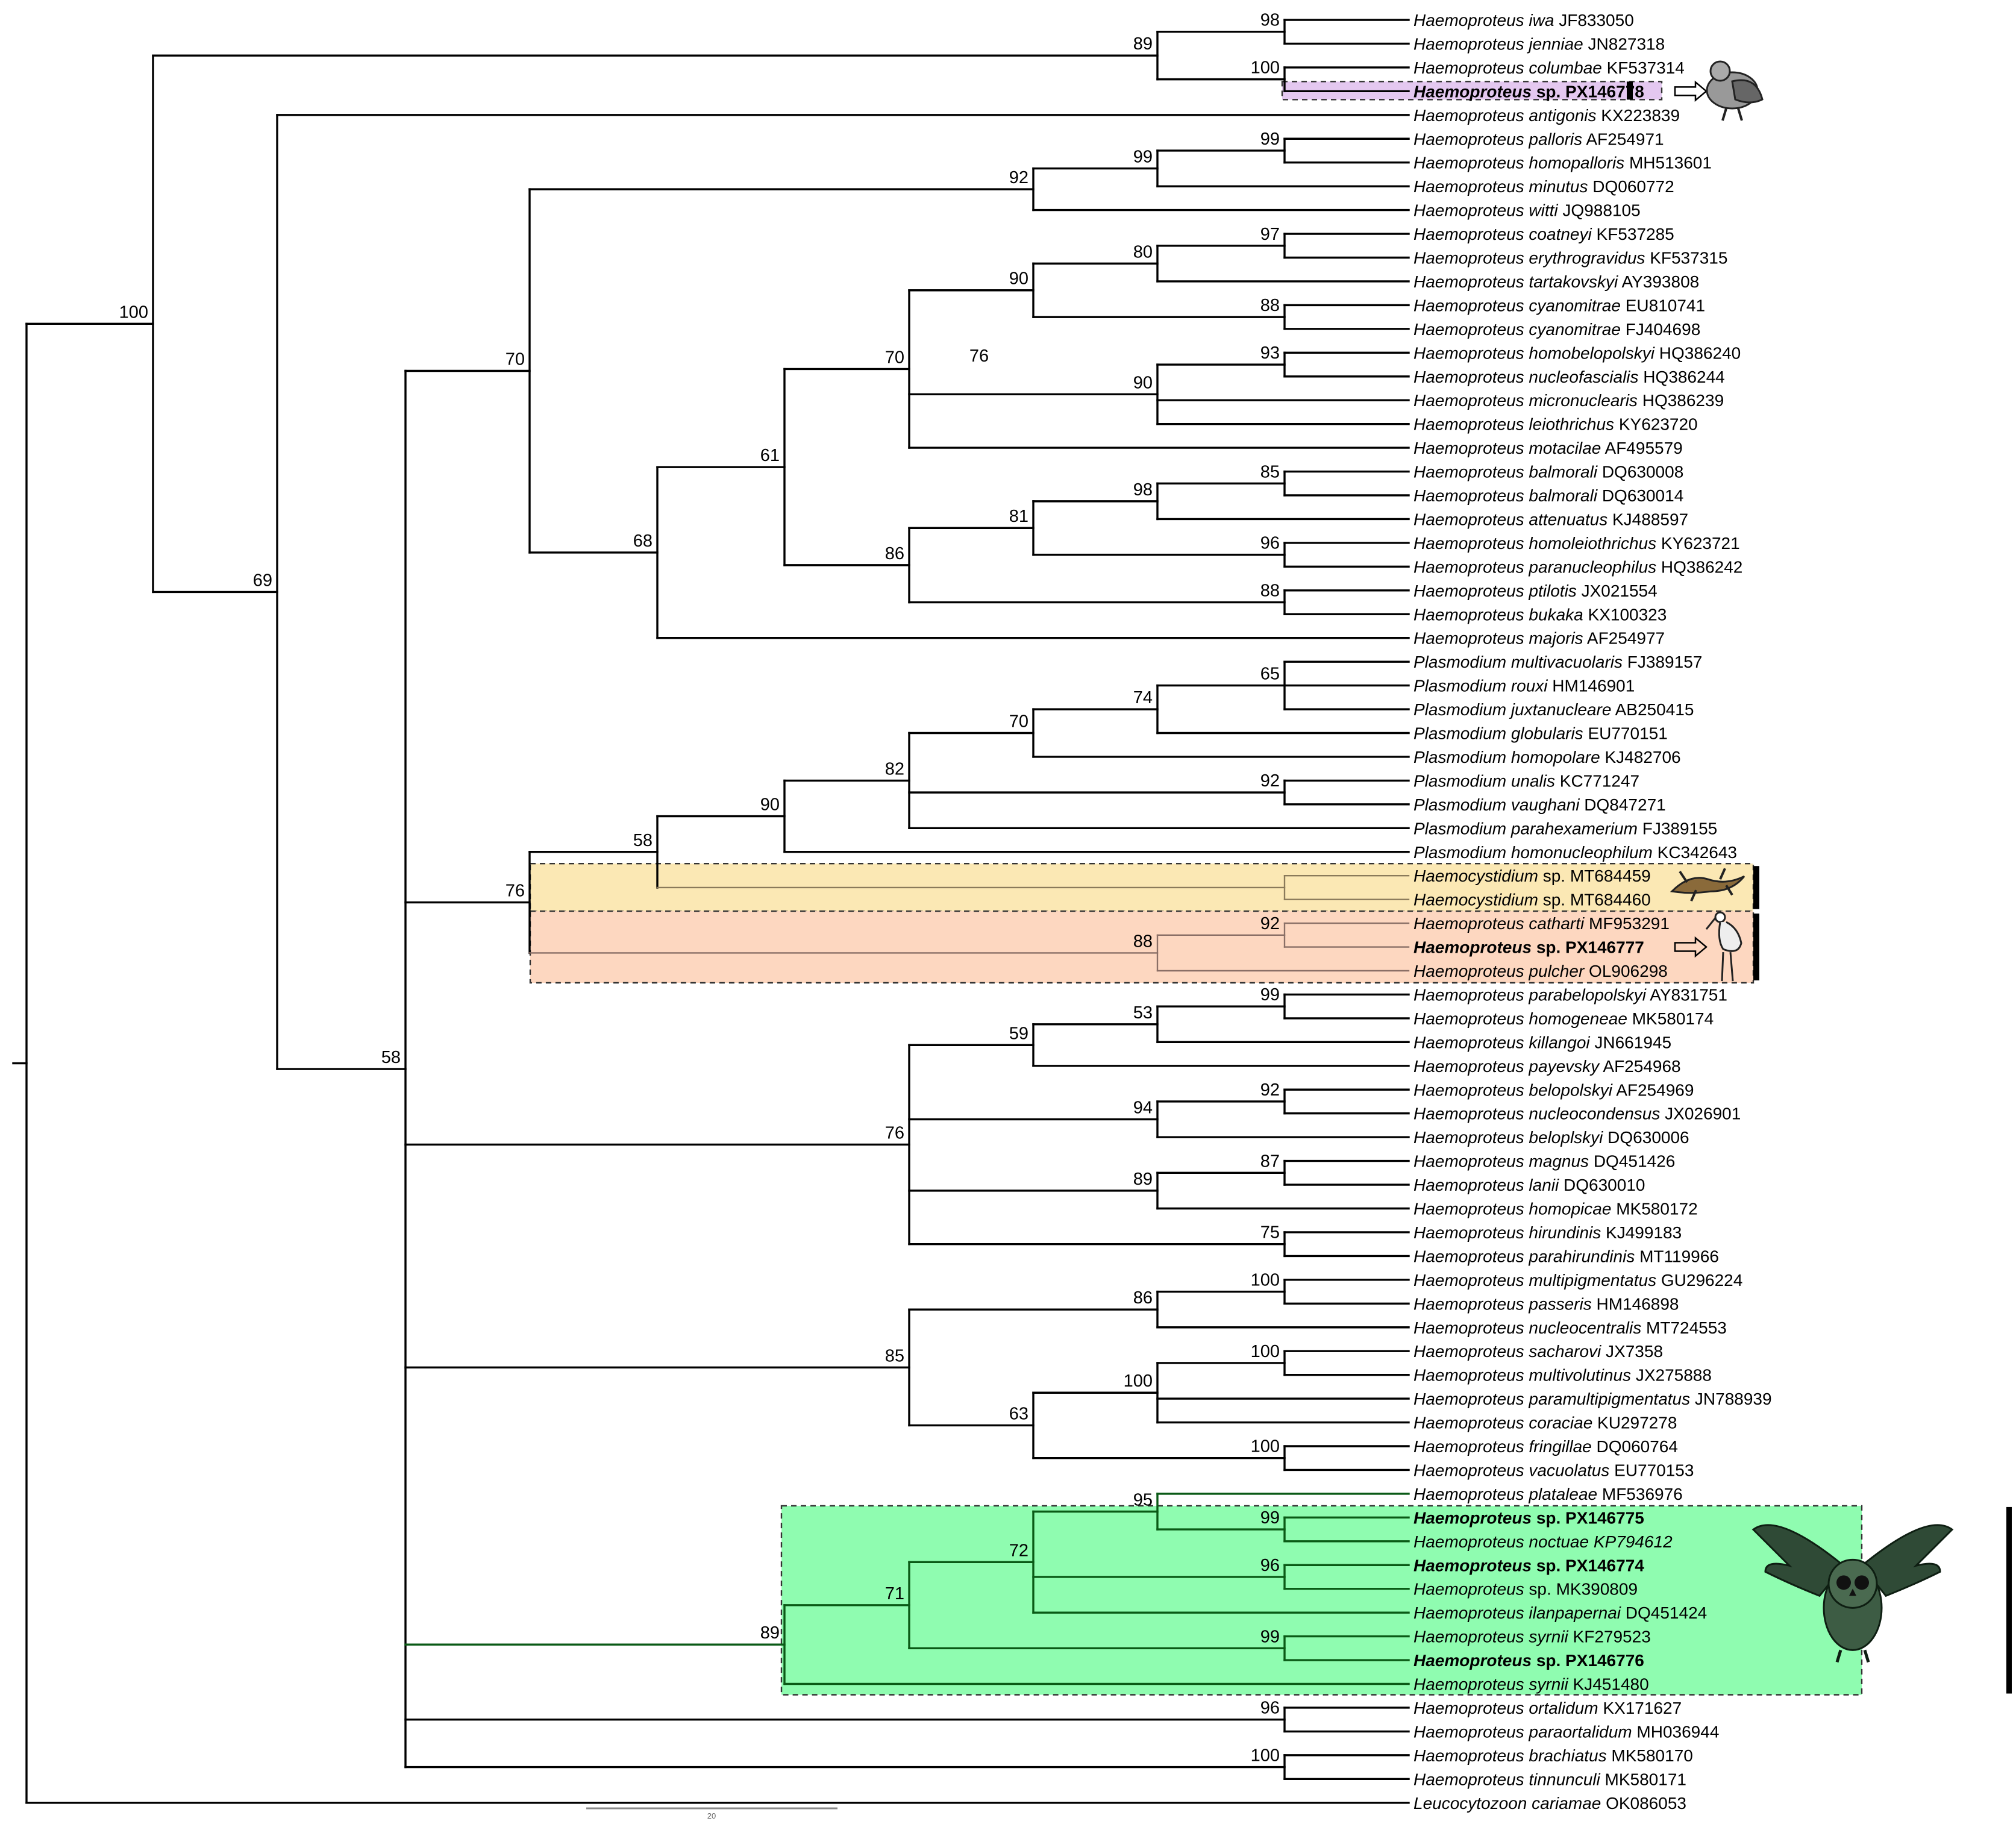 Image resolution: width=2016 pixels, height=1821 pixels. Describe the element at coordinates (1502, 1042) in the screenshot. I see `tip-genus: Haemoproteus killangoi` at that location.